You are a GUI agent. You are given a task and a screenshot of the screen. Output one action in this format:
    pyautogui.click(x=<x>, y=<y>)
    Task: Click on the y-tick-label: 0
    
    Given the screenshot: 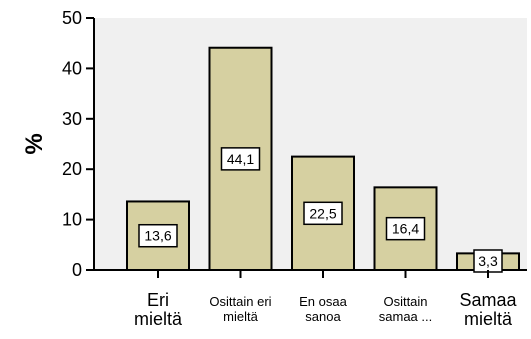 What is the action you would take?
    pyautogui.click(x=77, y=270)
    